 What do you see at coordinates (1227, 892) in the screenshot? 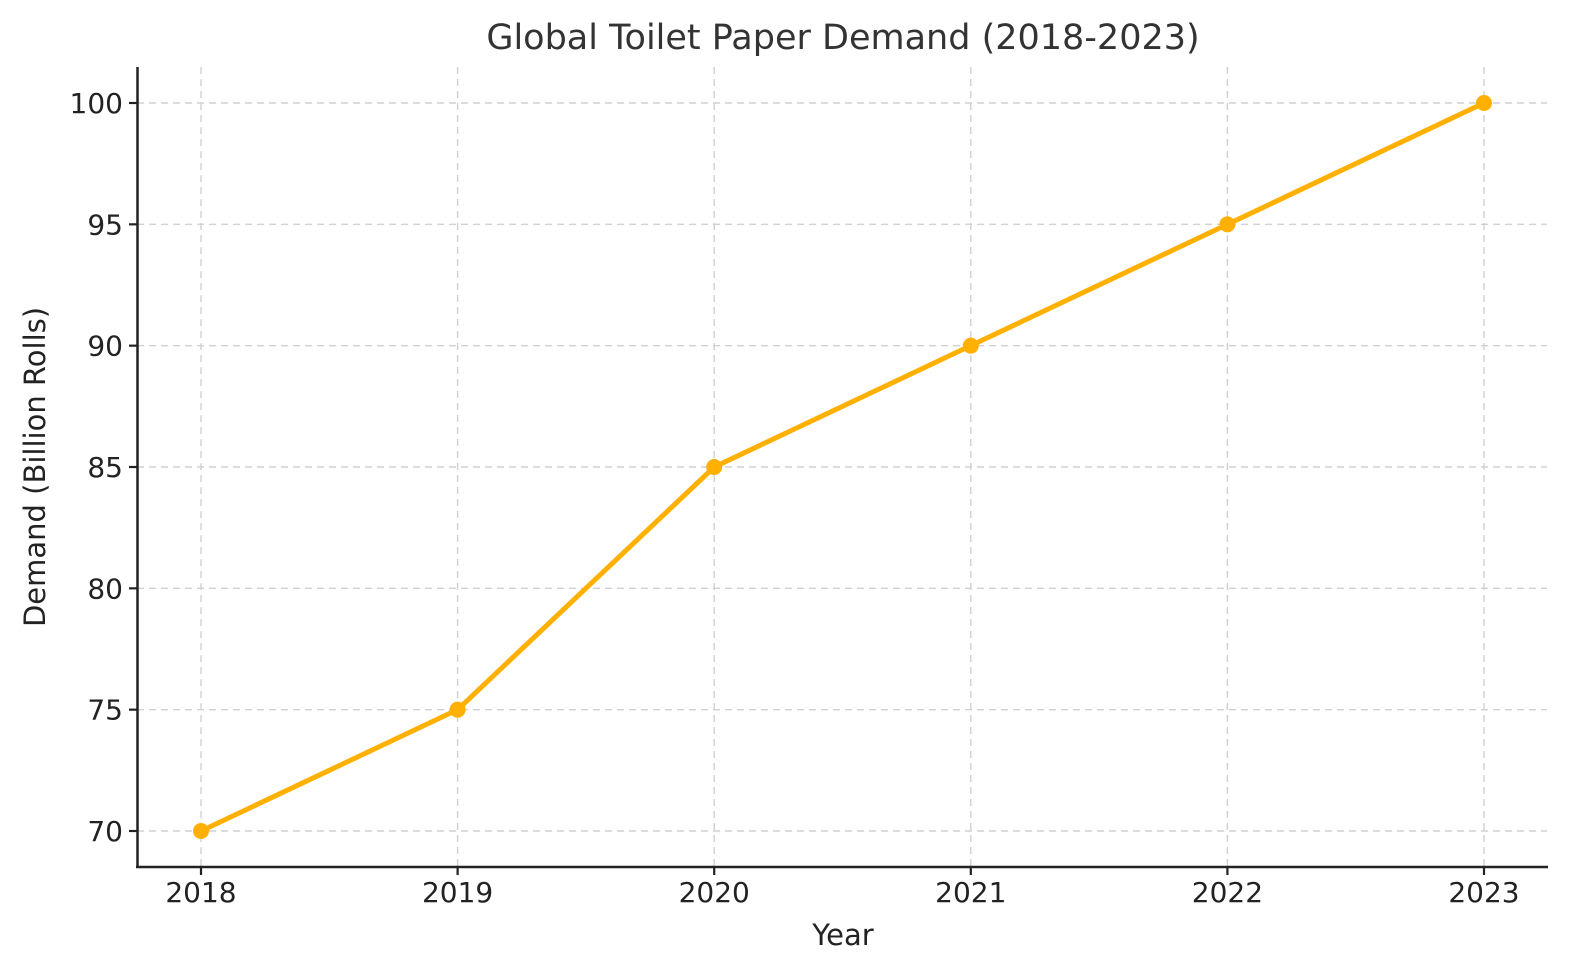
I see `x-tick-label: 2022` at bounding box center [1227, 892].